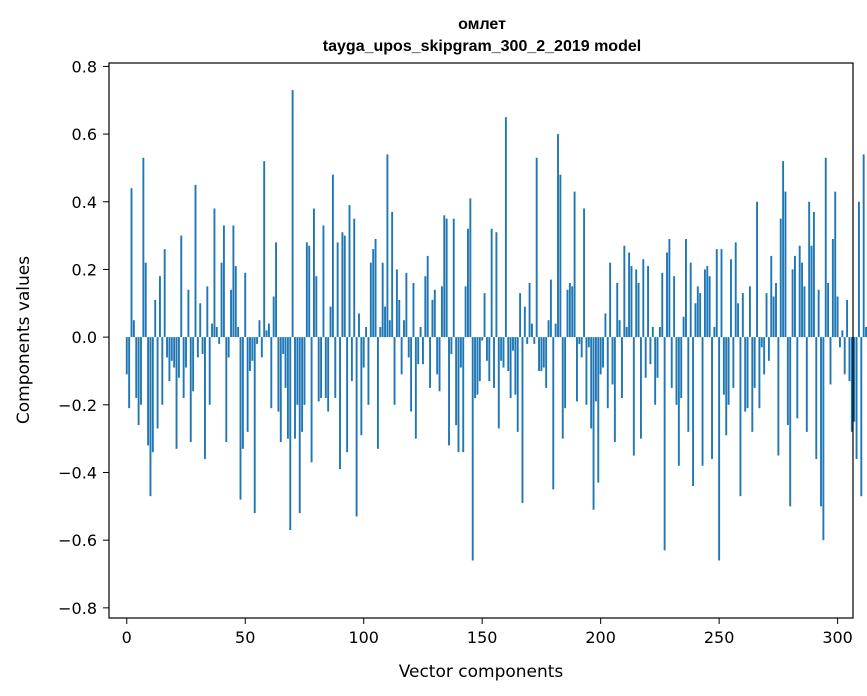  I want to click on x-tick-label-300: 300, so click(837, 637).